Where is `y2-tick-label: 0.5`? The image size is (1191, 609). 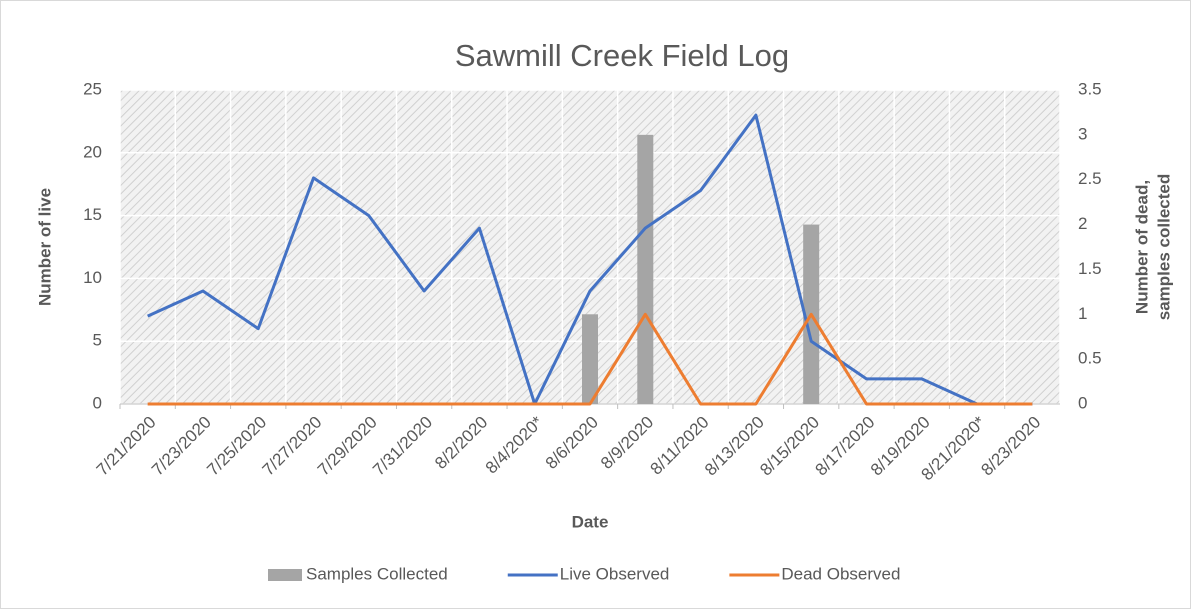
y2-tick-label: 0.5 is located at coordinates (1090, 358).